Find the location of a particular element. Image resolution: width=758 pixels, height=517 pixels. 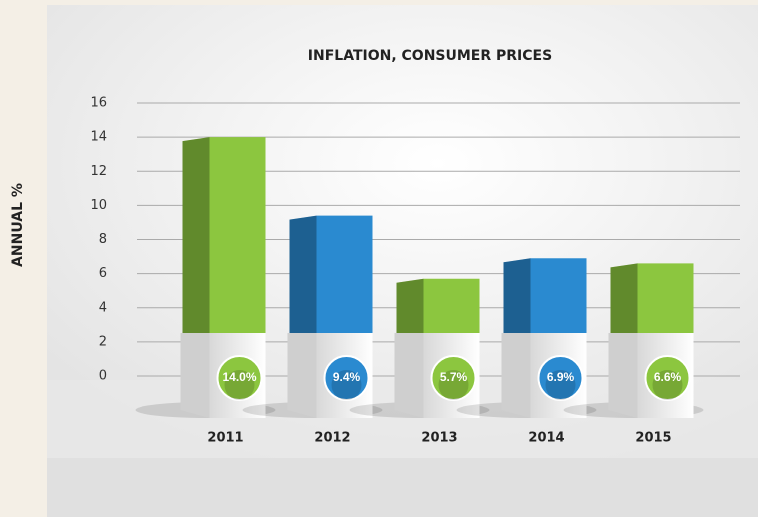

value-label: 14.0% is located at coordinates (239, 377).